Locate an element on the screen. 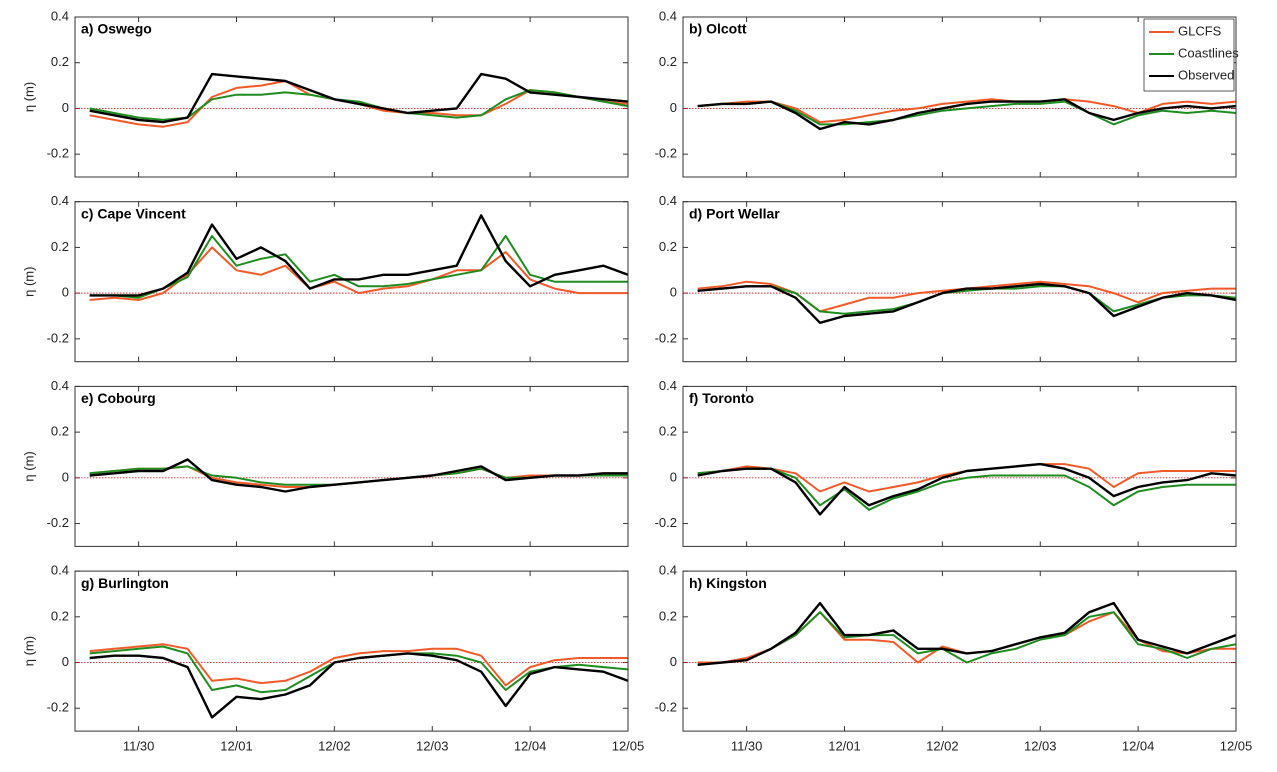  panel-title: h) Kingston is located at coordinates (728, 583).